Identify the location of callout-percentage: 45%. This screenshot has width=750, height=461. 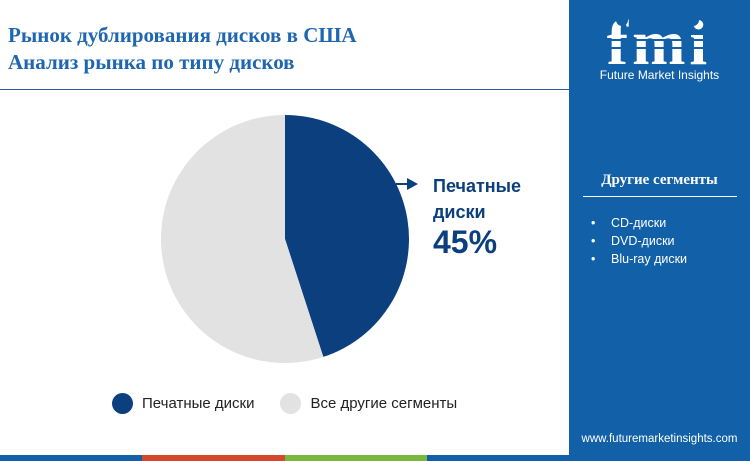
(465, 242).